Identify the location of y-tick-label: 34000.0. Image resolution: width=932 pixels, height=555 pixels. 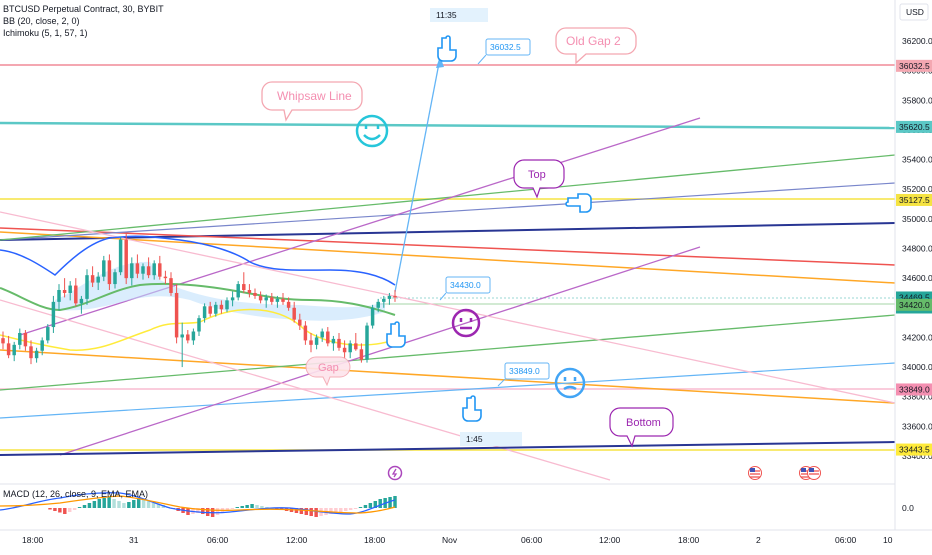
(917, 367).